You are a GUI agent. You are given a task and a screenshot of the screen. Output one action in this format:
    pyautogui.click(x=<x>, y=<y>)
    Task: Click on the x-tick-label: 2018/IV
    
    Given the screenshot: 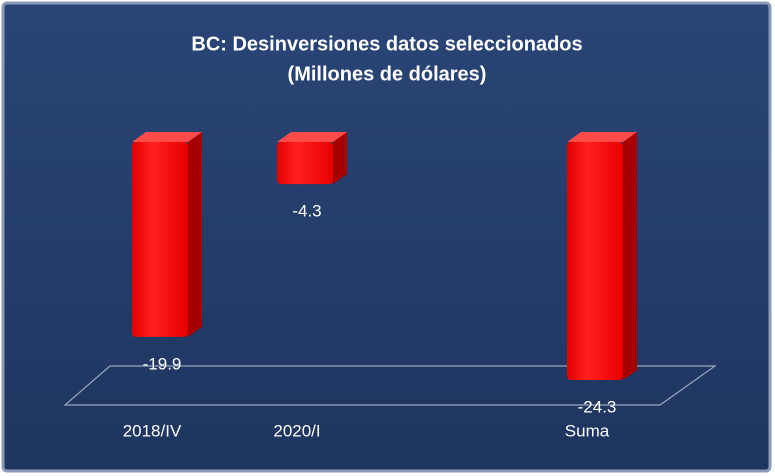 What is the action you would take?
    pyautogui.click(x=152, y=430)
    